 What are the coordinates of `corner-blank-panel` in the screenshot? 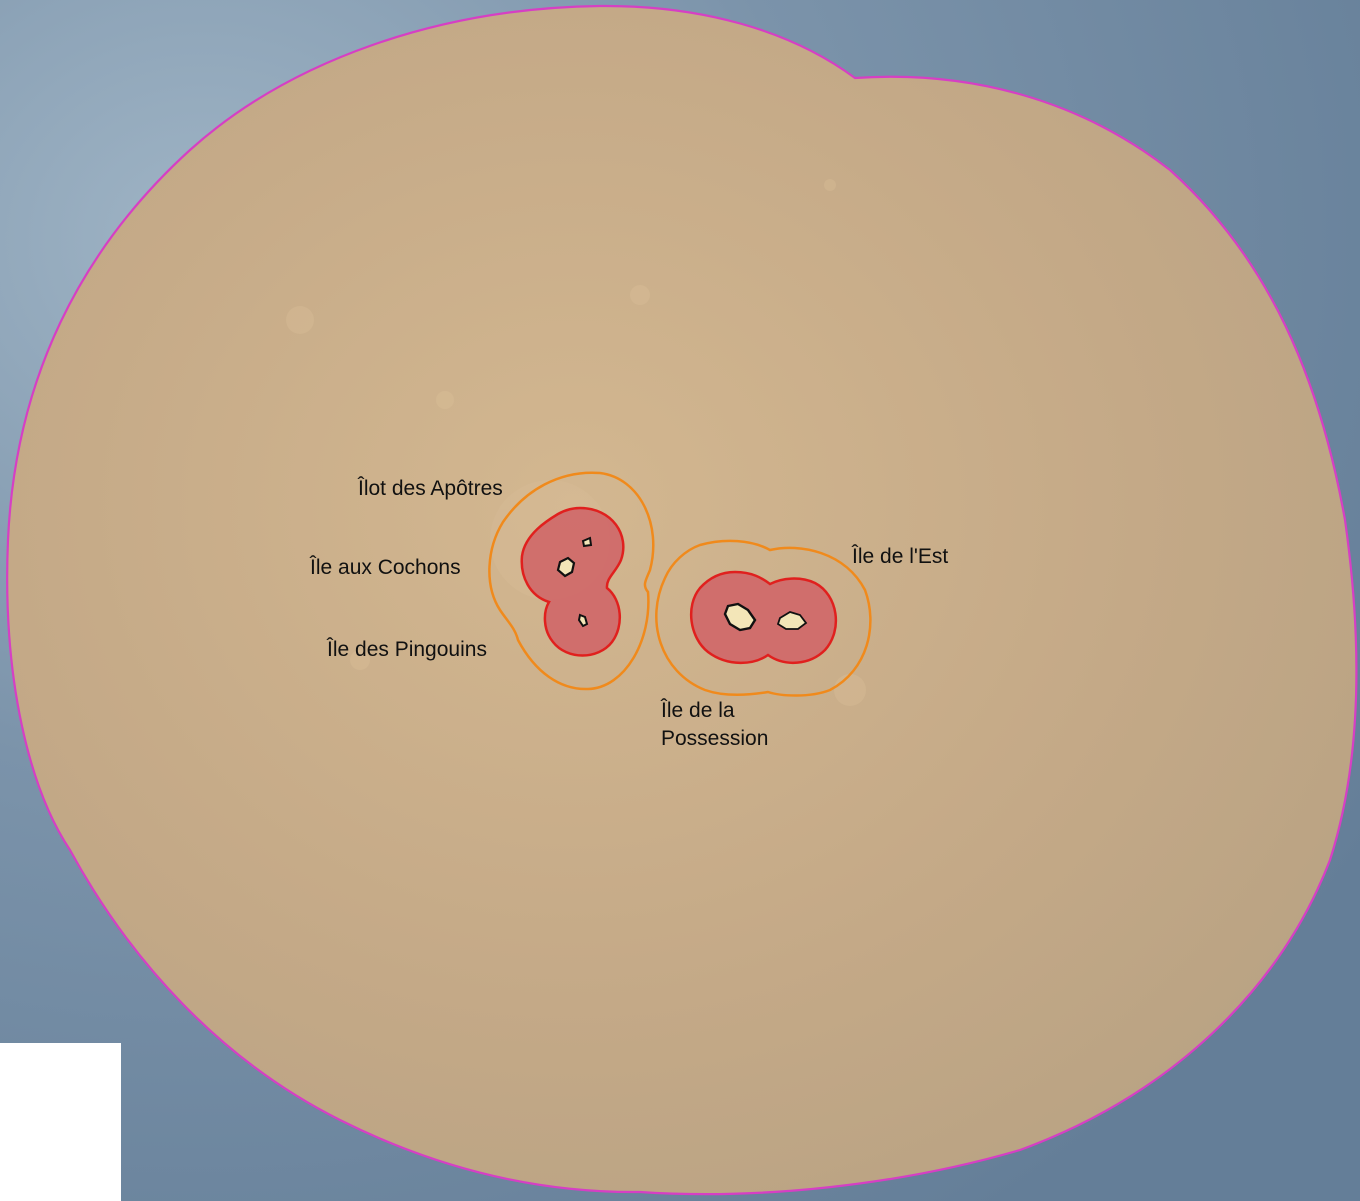 It's located at (60, 1122).